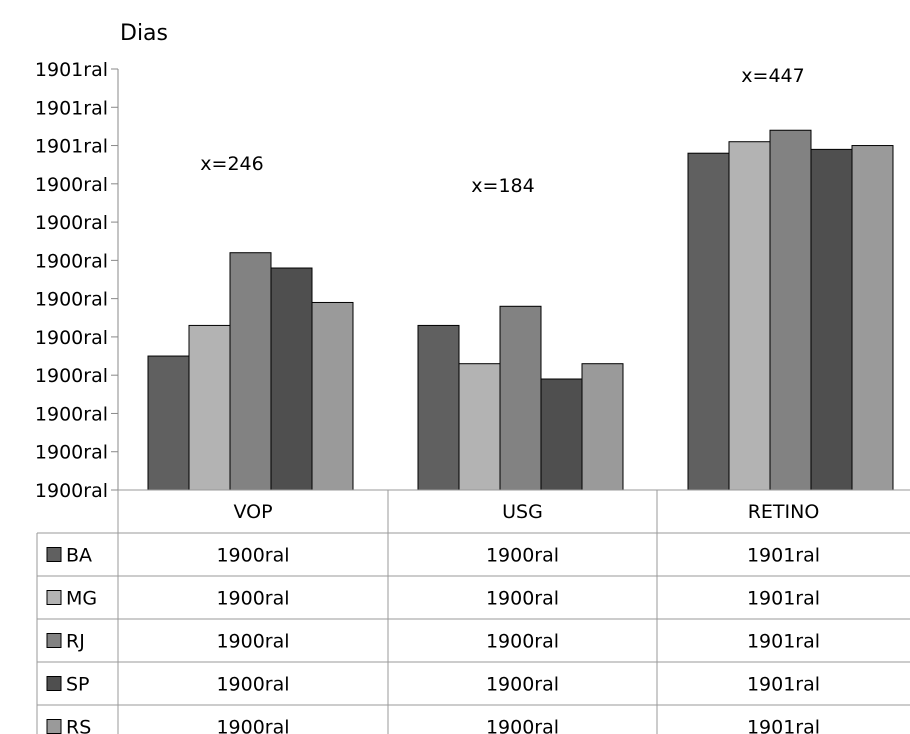  I want to click on group-annotation: x=184, so click(502, 186).